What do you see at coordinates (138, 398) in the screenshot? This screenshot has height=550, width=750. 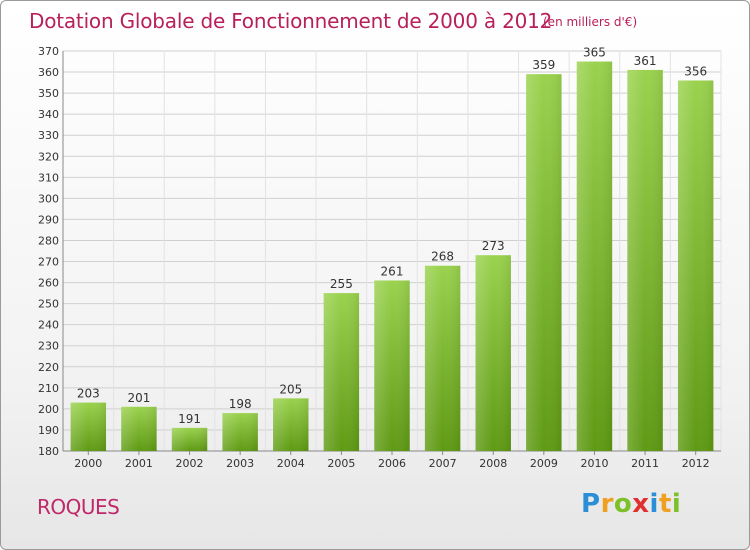 I see `data-label: 201` at bounding box center [138, 398].